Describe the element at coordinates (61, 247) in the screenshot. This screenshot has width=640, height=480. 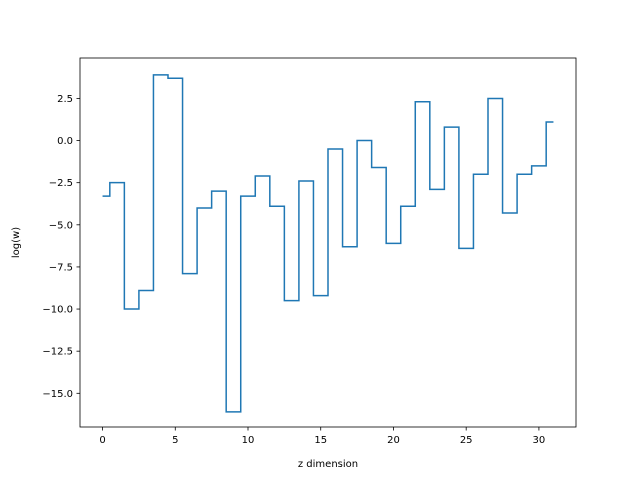
I see `y-axis-ticks: −15.0 −12.5 −10.0 −7.5 −5.0 −2.5 0.0 2.5` at that location.